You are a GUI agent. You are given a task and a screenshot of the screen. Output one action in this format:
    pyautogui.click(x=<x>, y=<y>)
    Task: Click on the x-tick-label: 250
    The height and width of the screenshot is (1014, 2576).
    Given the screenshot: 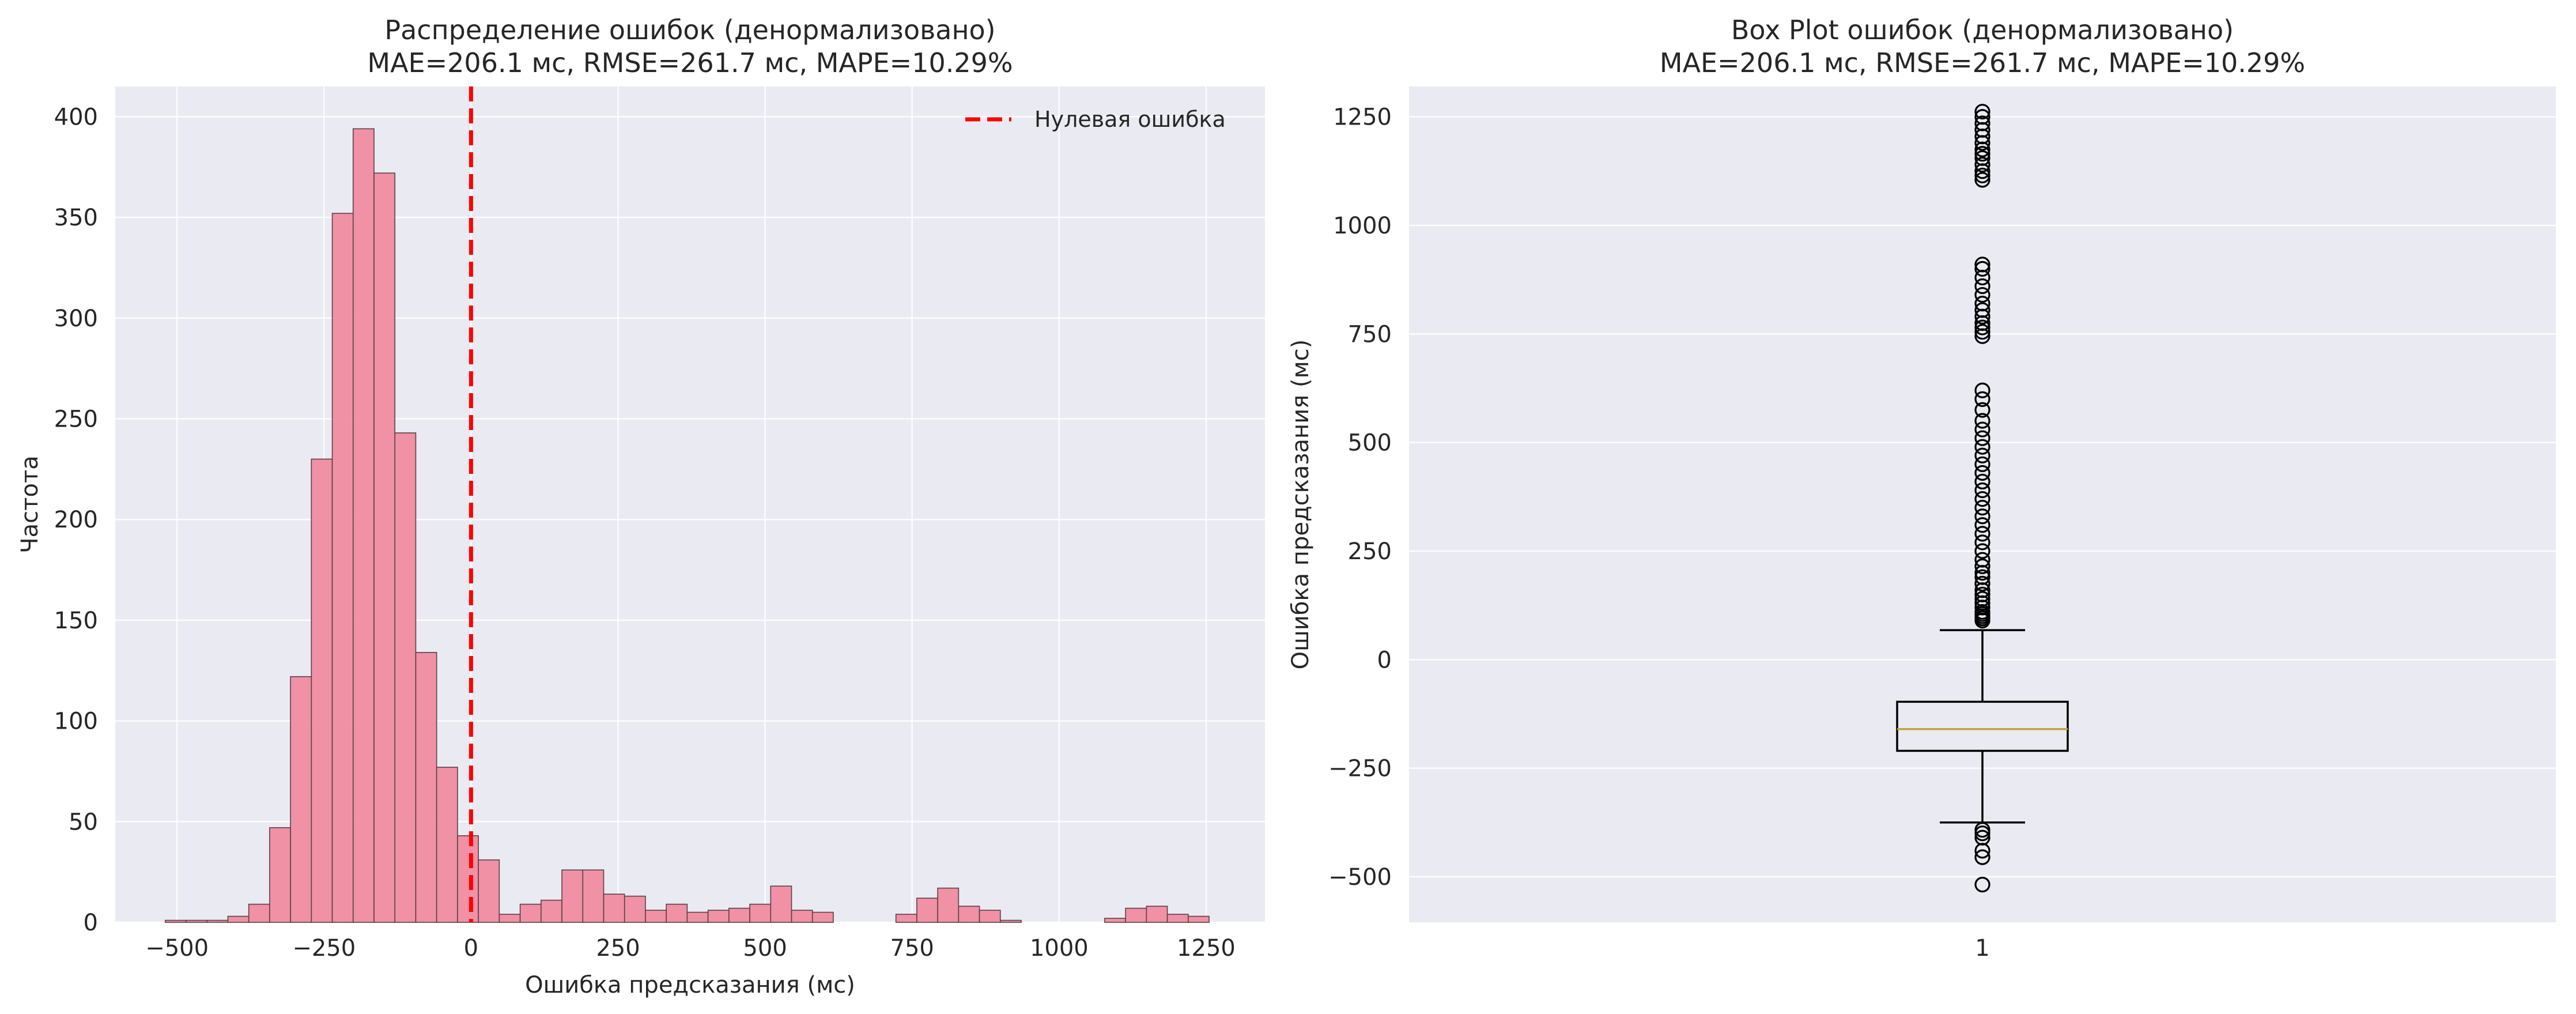 What is the action you would take?
    pyautogui.click(x=618, y=949)
    